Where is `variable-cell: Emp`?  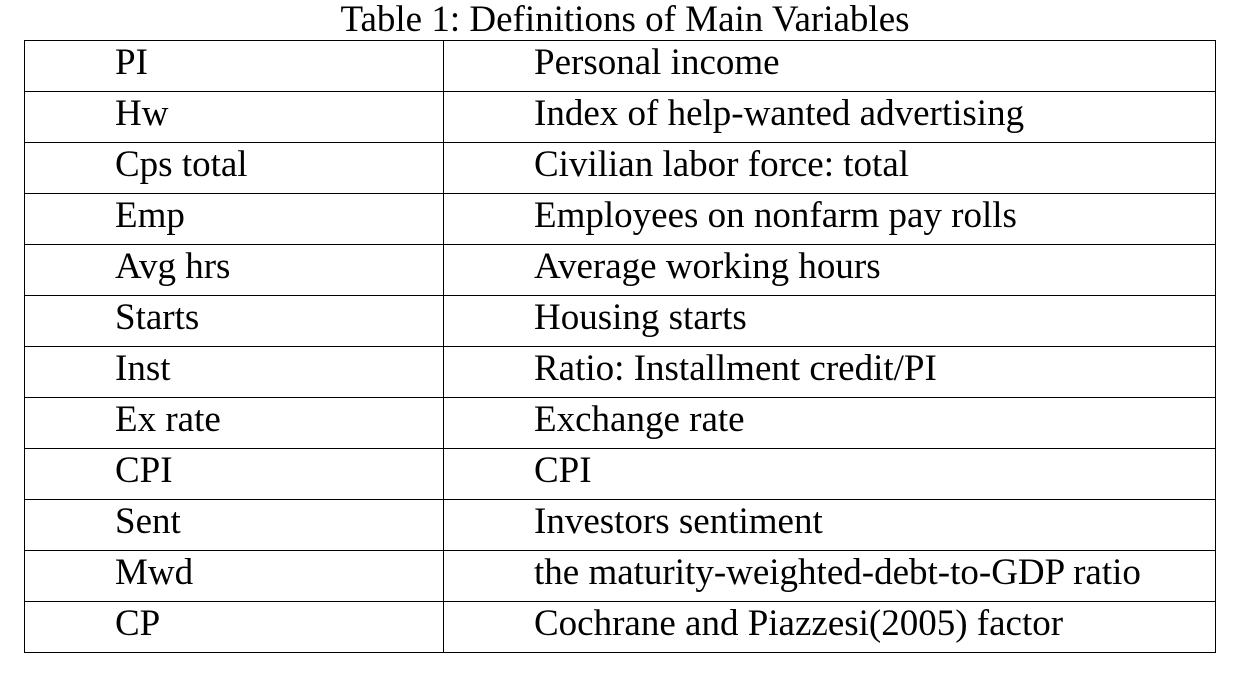 variable-cell: Emp is located at coordinates (234, 219).